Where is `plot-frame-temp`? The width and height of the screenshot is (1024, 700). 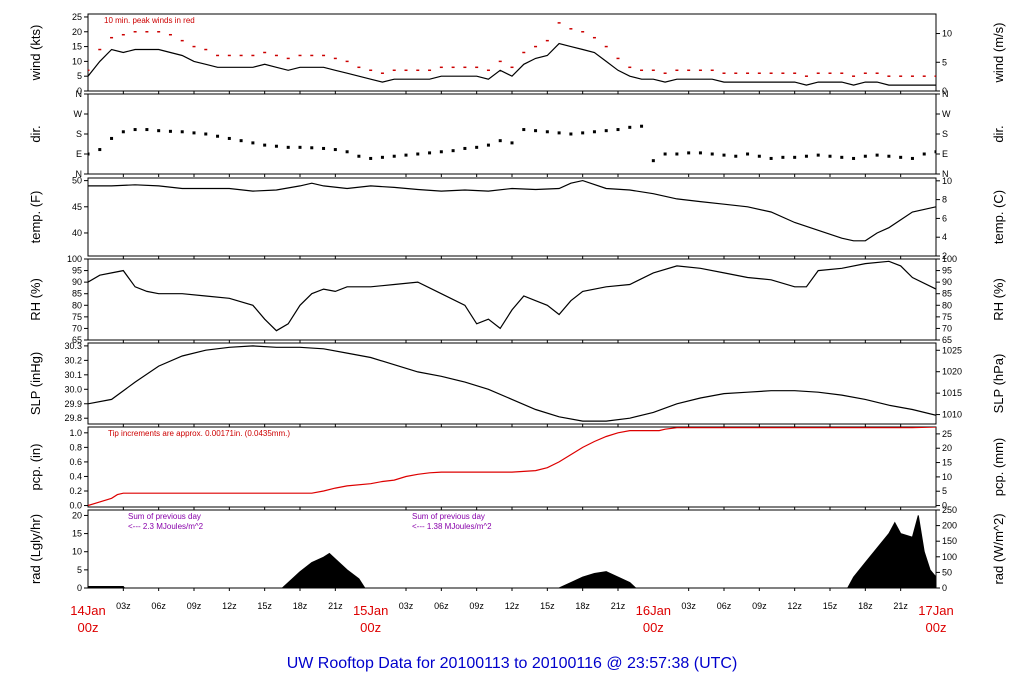 plot-frame-temp is located at coordinates (512, 217).